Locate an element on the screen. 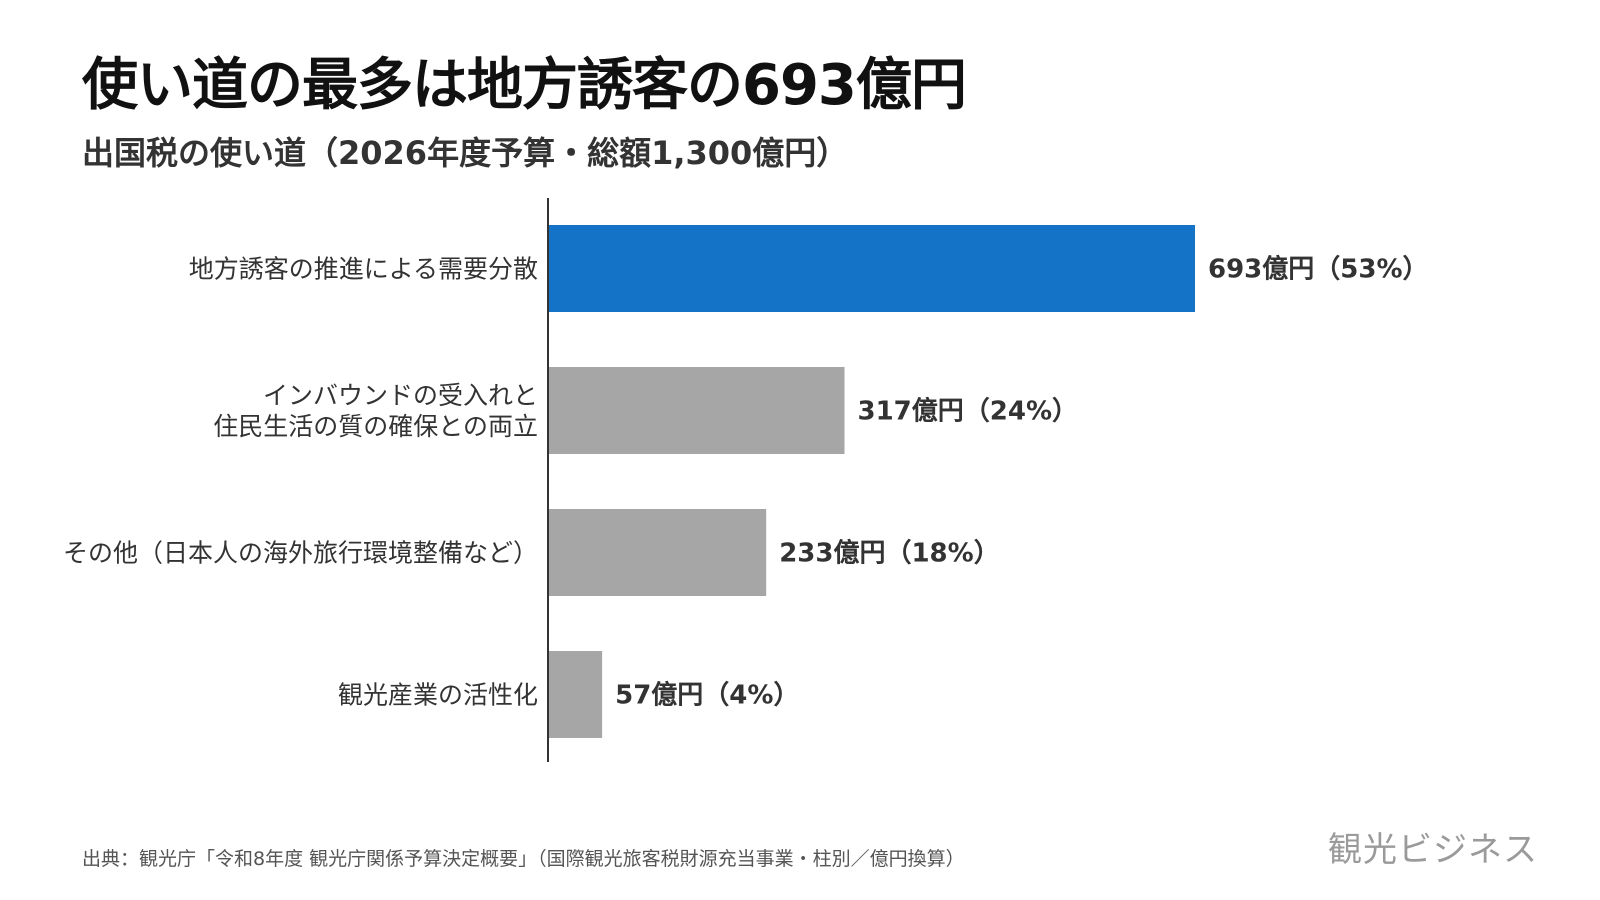 The width and height of the screenshot is (1600, 900). value-label-0: 693億円（53%） is located at coordinates (1318, 270).